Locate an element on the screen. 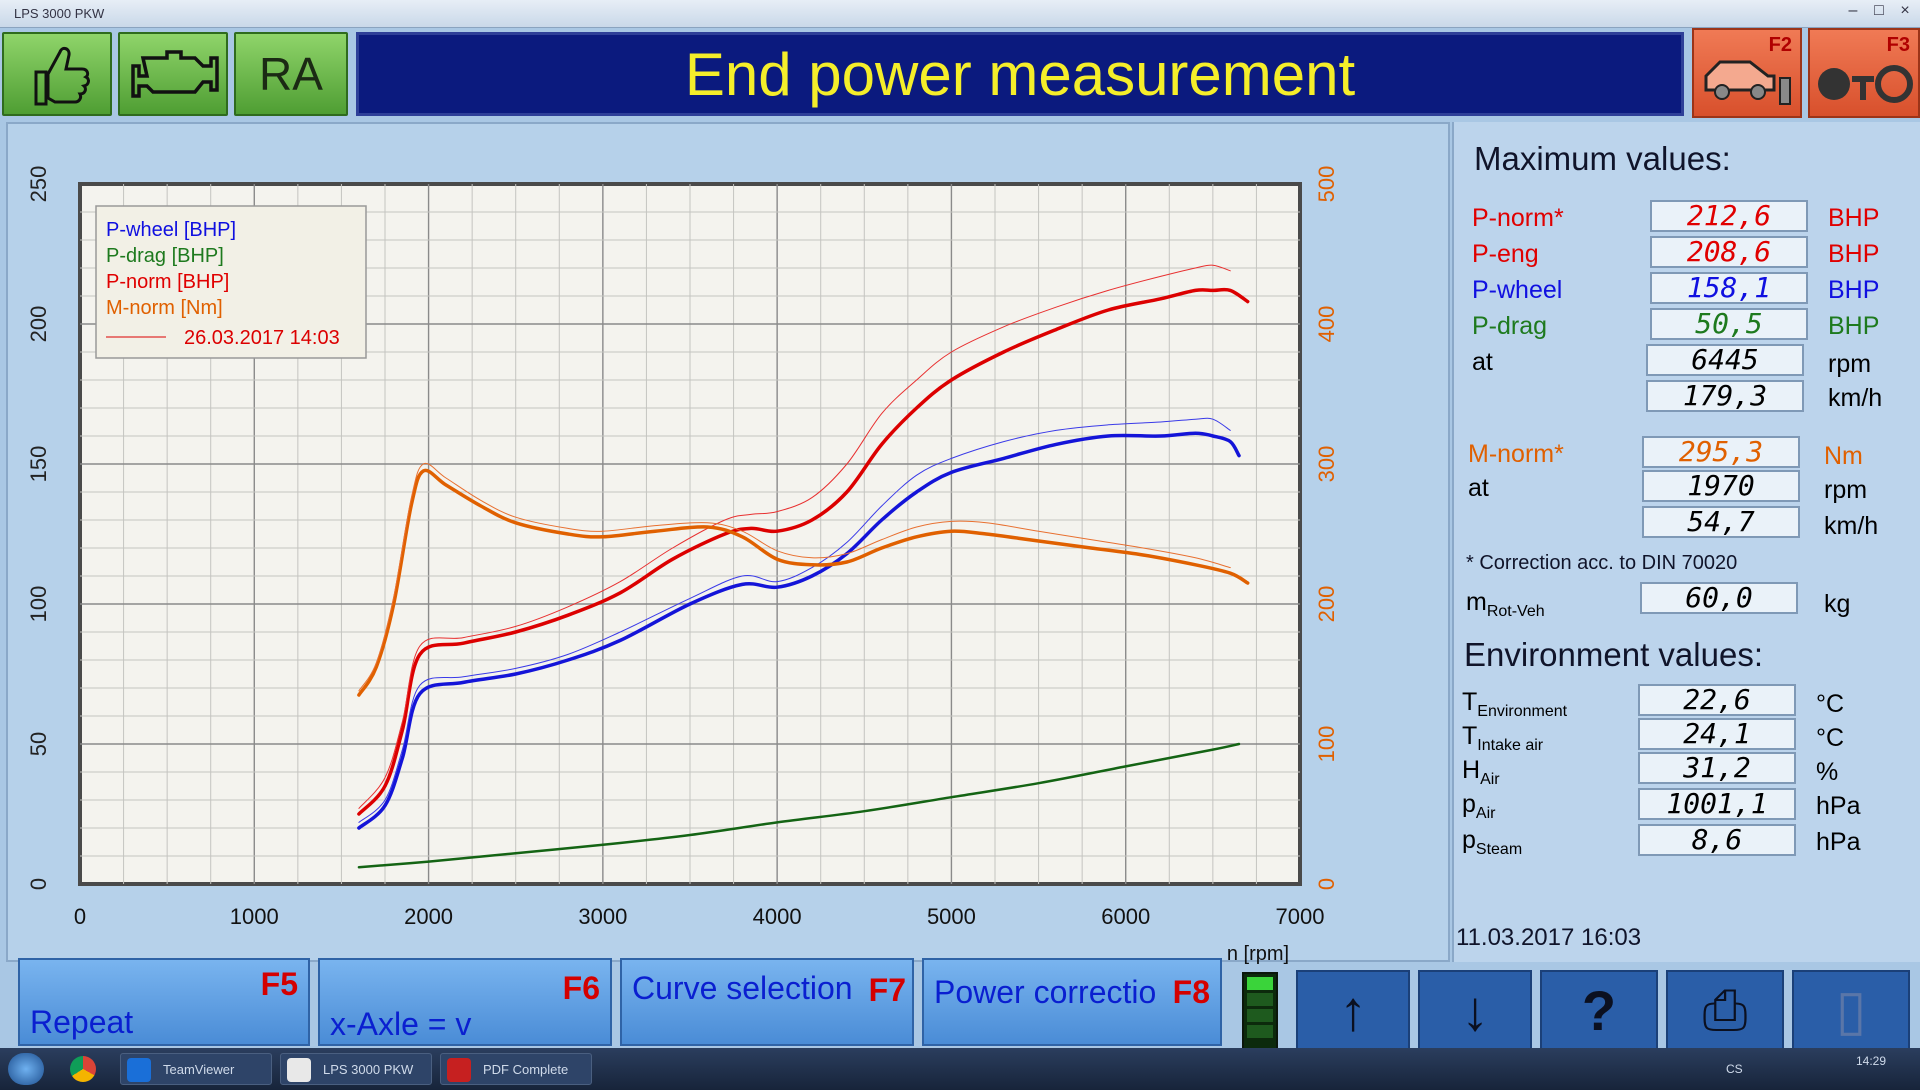 Image resolution: width=1920 pixels, height=1090 pixels. f6-key-label: F6 is located at coordinates (581, 988).